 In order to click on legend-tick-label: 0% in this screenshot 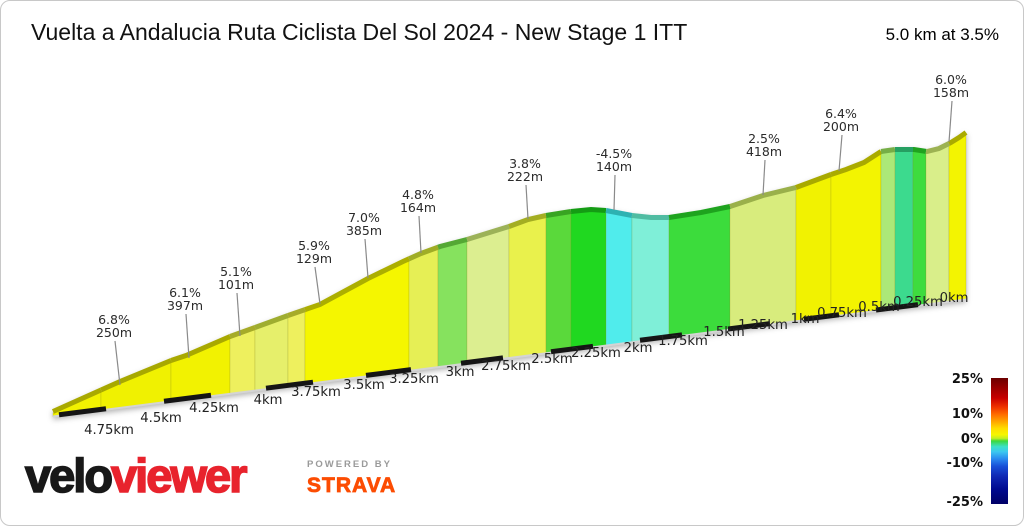, I will do `click(972, 439)`.